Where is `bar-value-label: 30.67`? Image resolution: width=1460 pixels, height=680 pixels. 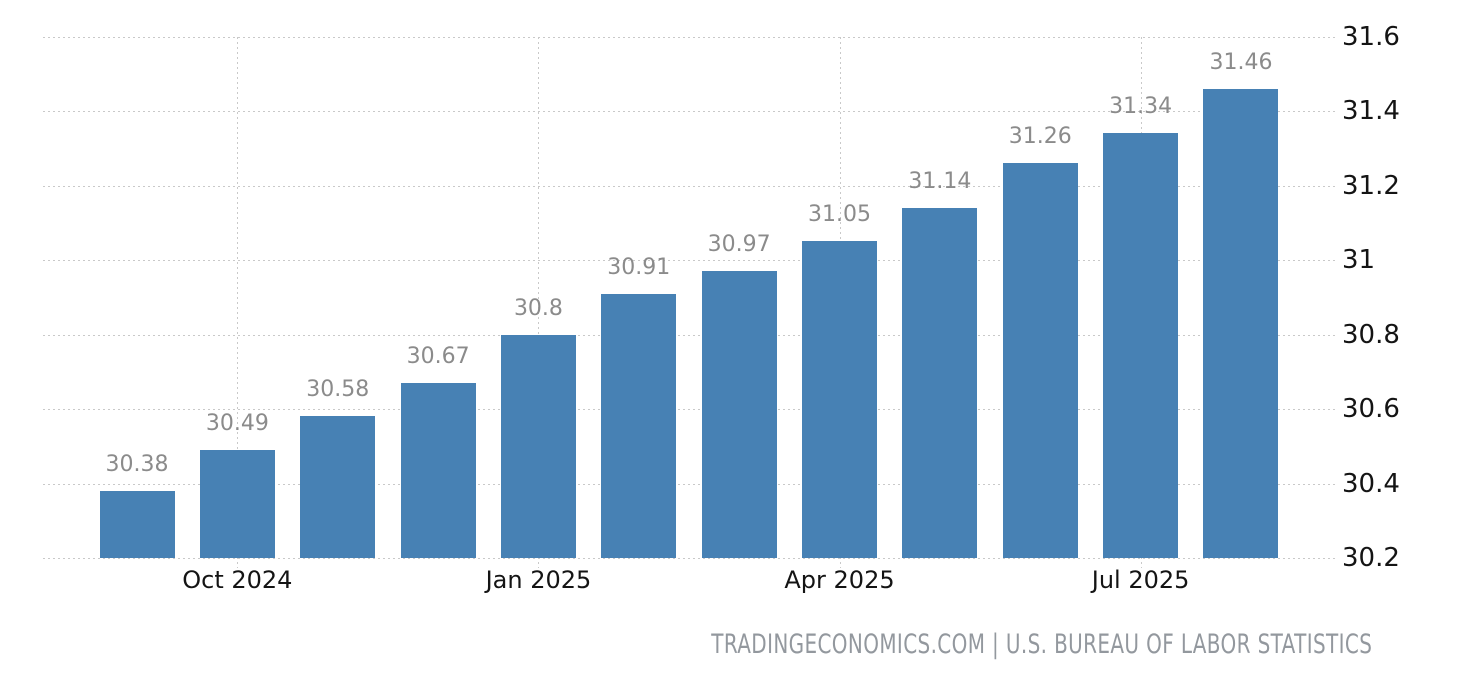 bar-value-label: 30.67 is located at coordinates (438, 356).